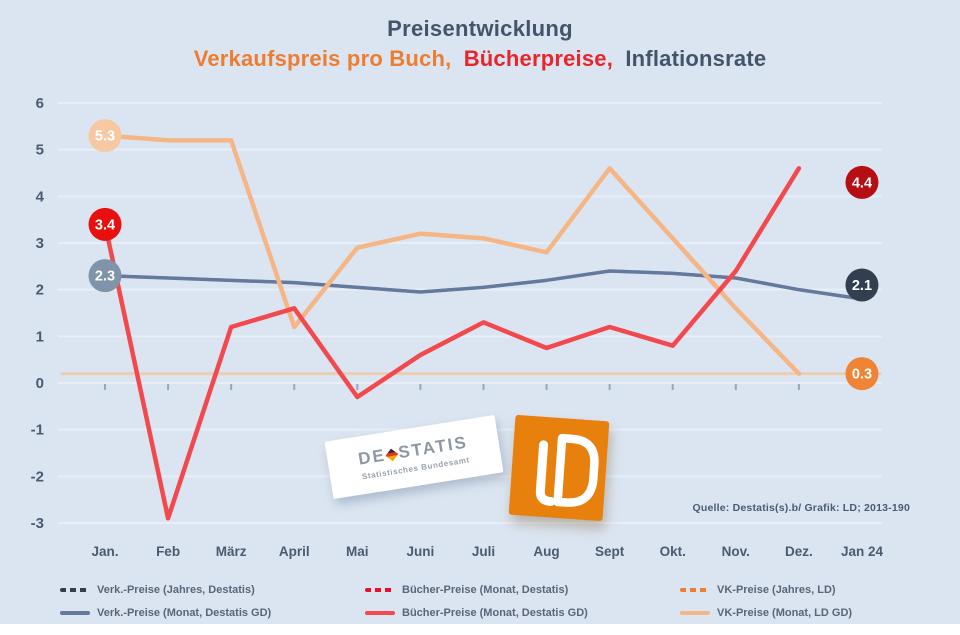  Describe the element at coordinates (372, 457) in the screenshot. I see `destatis-prefix: DE` at that location.